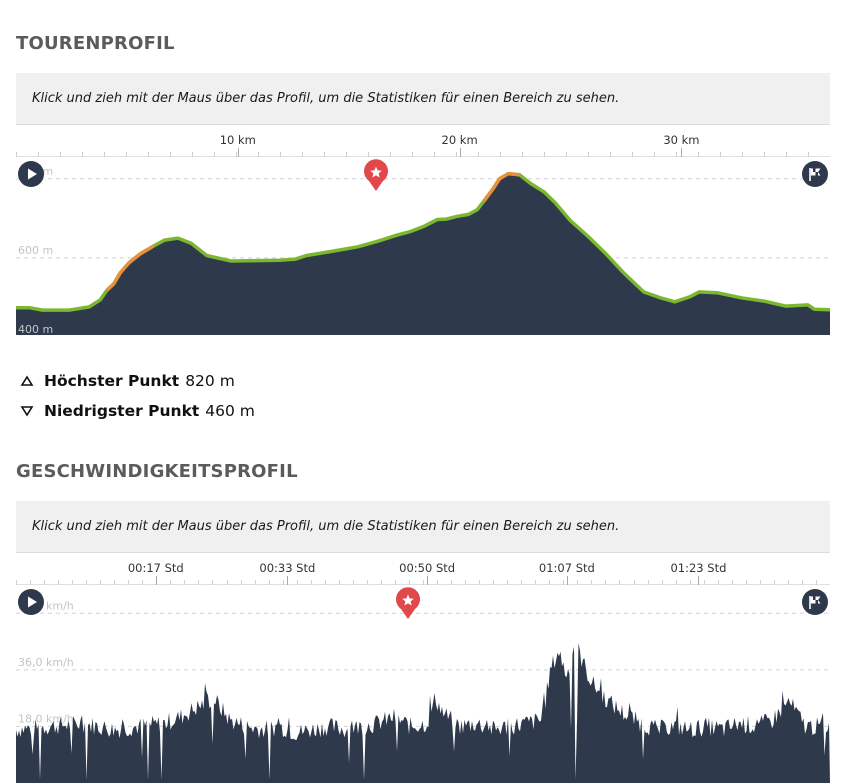 The image size is (842, 783). I want to click on speed-y-tick-label: 36,0 km/h, so click(46, 662).